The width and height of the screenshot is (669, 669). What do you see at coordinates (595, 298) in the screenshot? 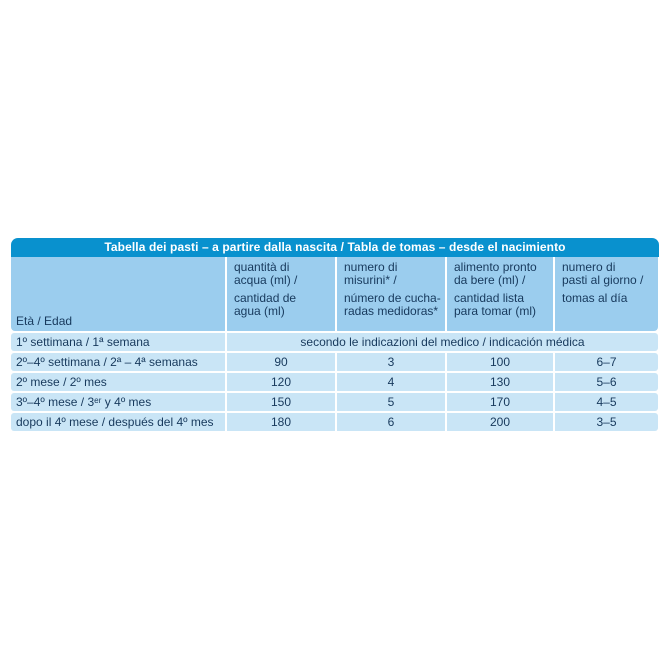
I see `meals-header-spanish: tomas al día` at bounding box center [595, 298].